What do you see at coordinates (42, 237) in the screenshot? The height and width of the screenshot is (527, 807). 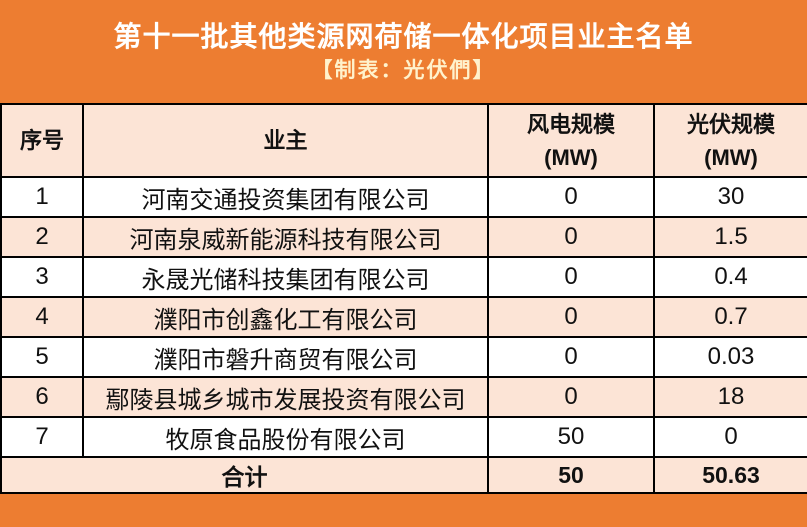 I see `cell-index: 2` at bounding box center [42, 237].